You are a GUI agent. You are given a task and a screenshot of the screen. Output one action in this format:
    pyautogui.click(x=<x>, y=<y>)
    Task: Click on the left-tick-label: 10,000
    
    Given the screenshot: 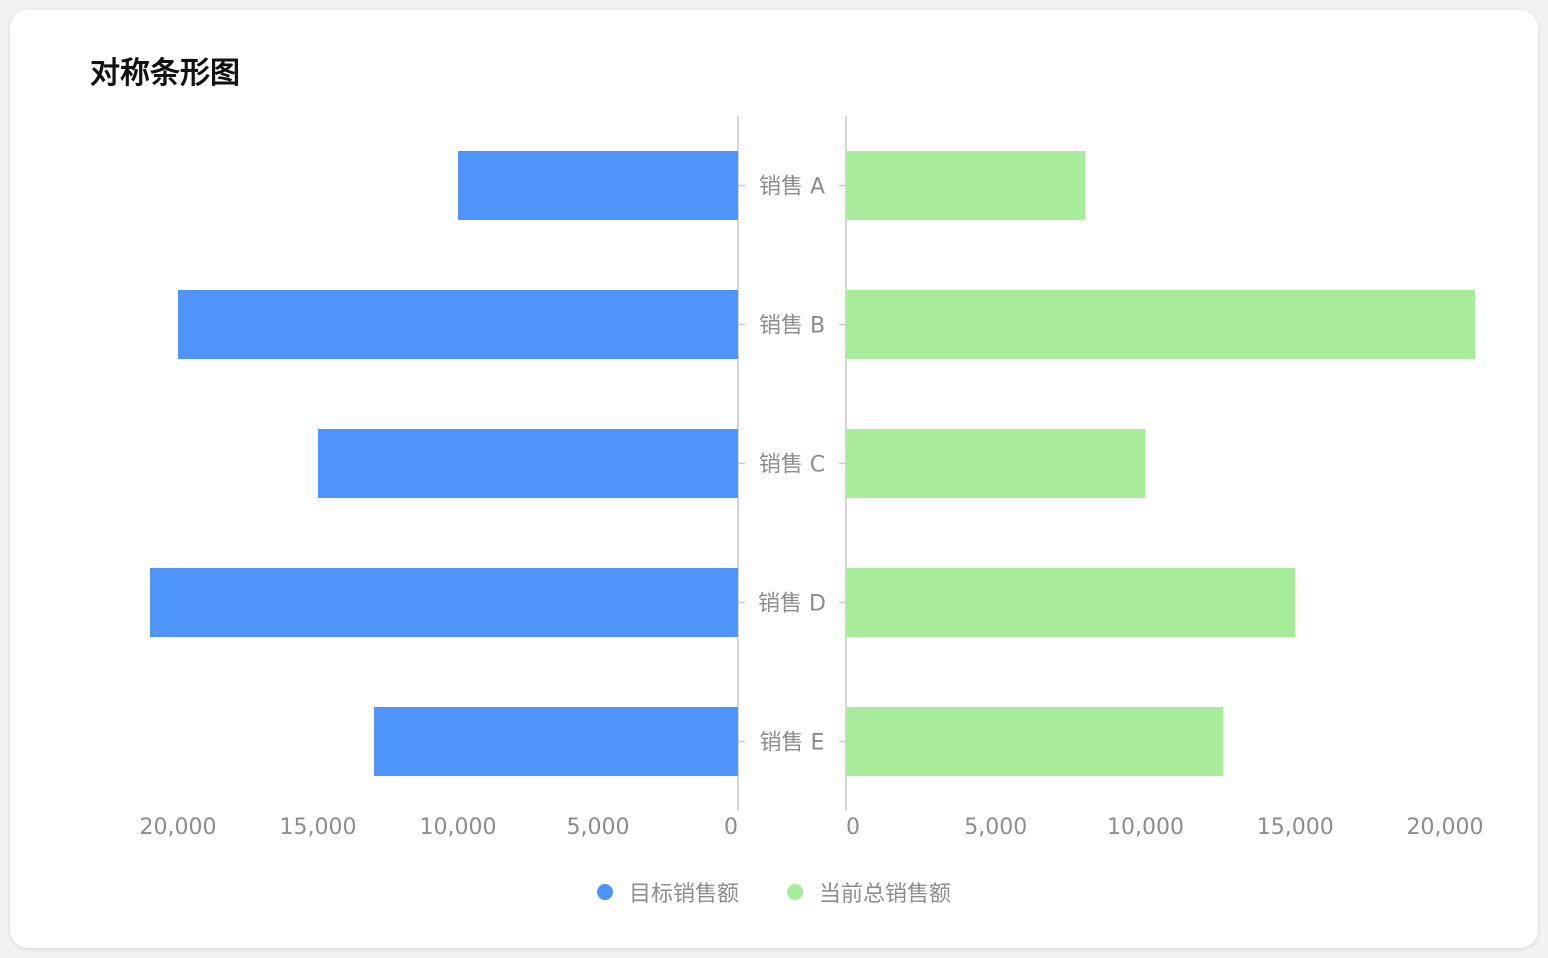 What is the action you would take?
    pyautogui.click(x=458, y=827)
    